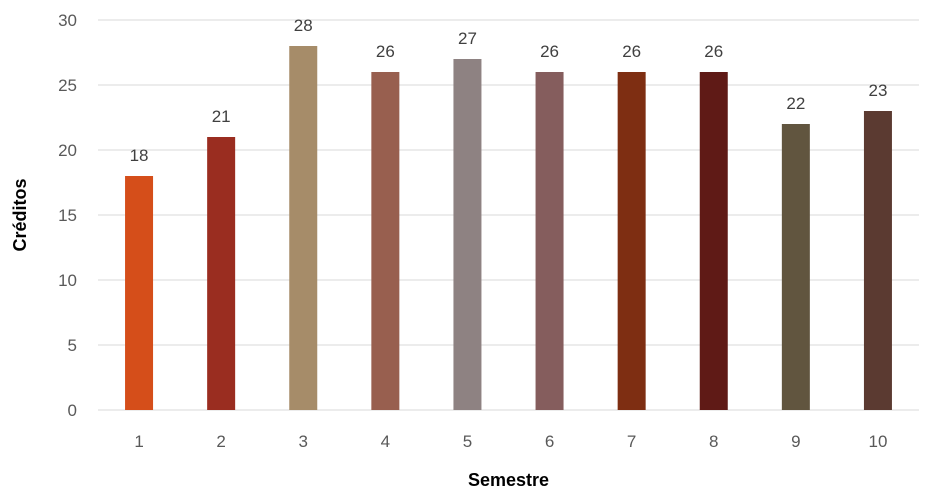 Image resolution: width=939 pixels, height=495 pixels. What do you see at coordinates (72, 345) in the screenshot?
I see `y-tick-label: 5` at bounding box center [72, 345].